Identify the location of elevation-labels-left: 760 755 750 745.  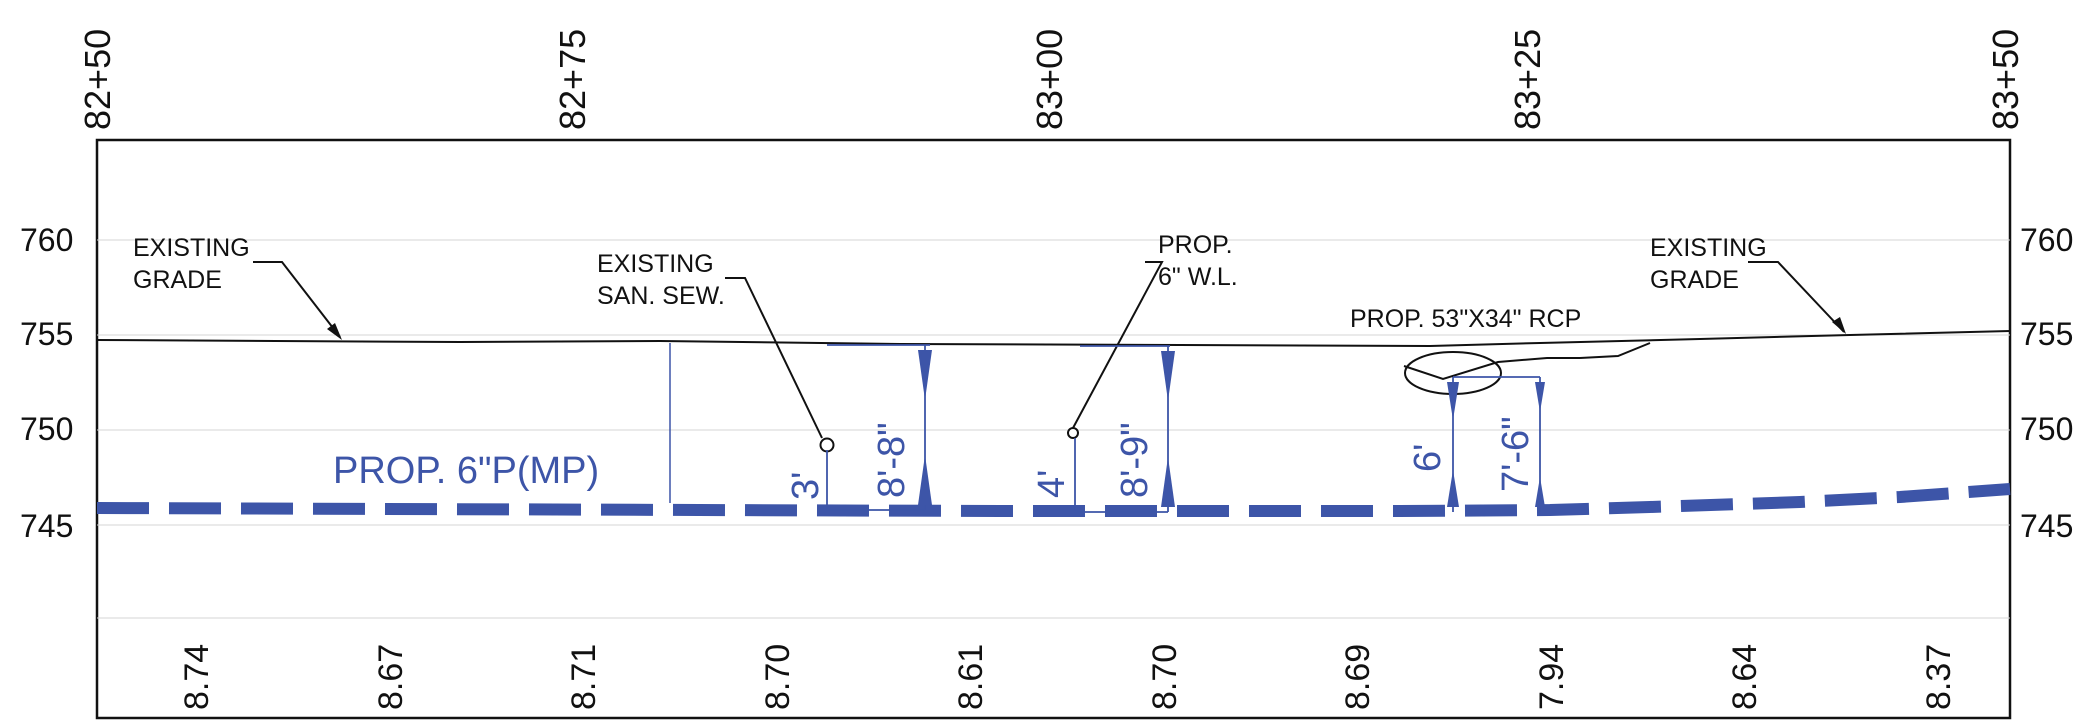
(46, 383).